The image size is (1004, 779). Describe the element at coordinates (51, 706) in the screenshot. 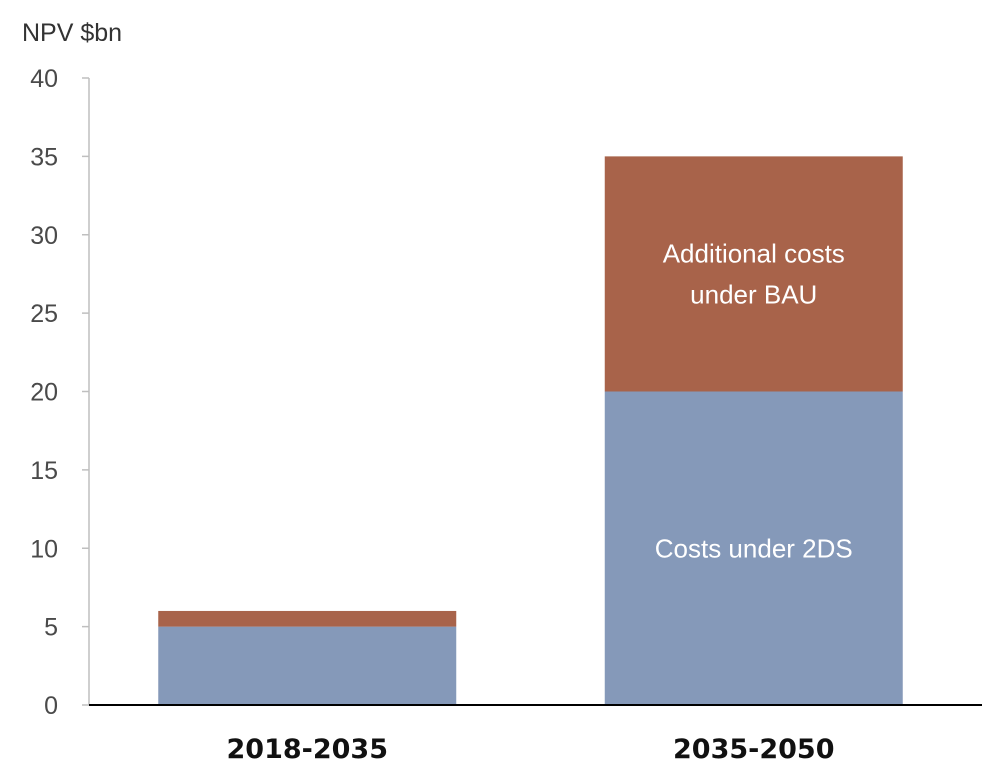

I see `y-tick-label: 0` at that location.